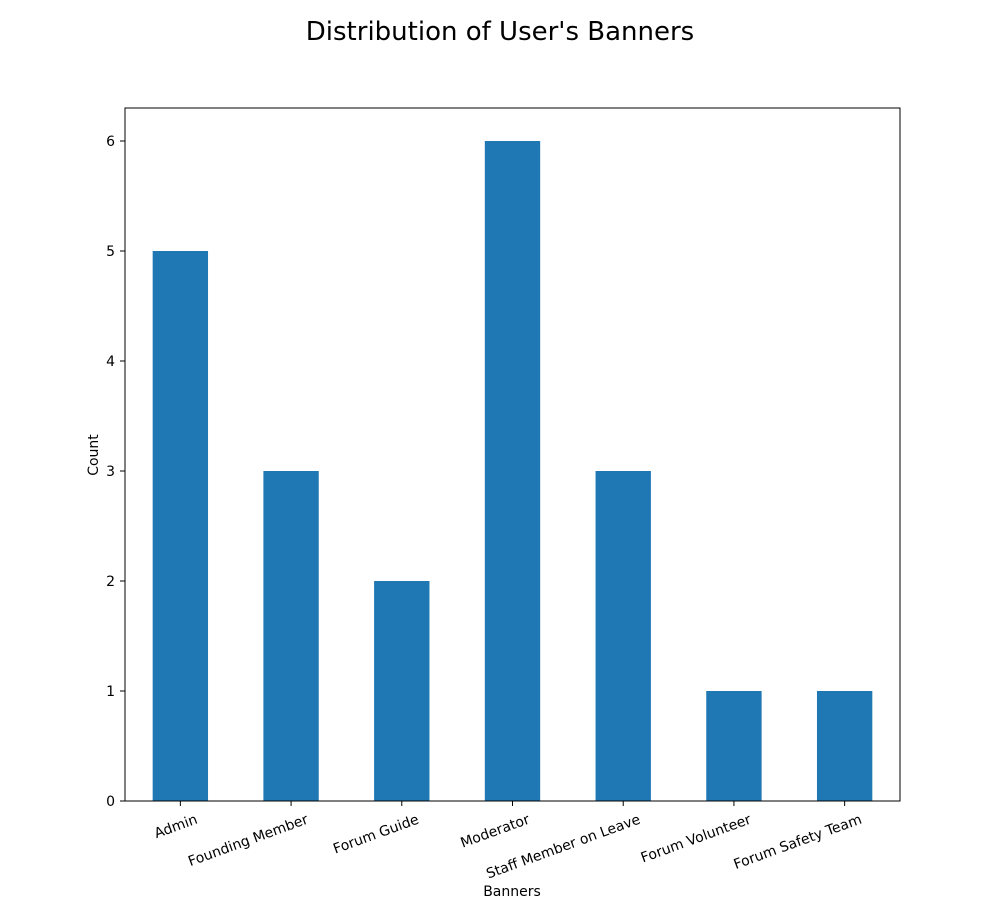 This screenshot has height=900, width=1000. I want to click on y-tick-label: 0, so click(110, 802).